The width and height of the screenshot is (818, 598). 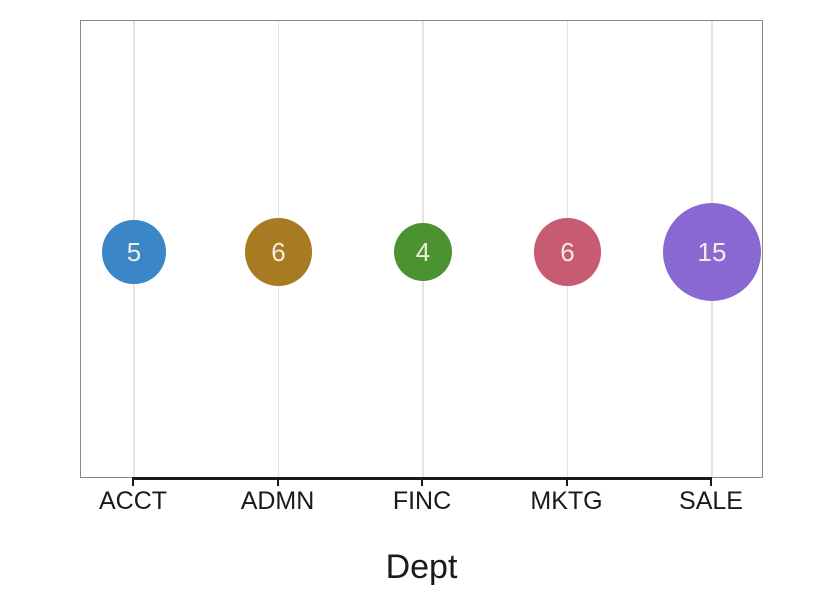 I want to click on bubble-acct: 5, so click(x=134, y=252).